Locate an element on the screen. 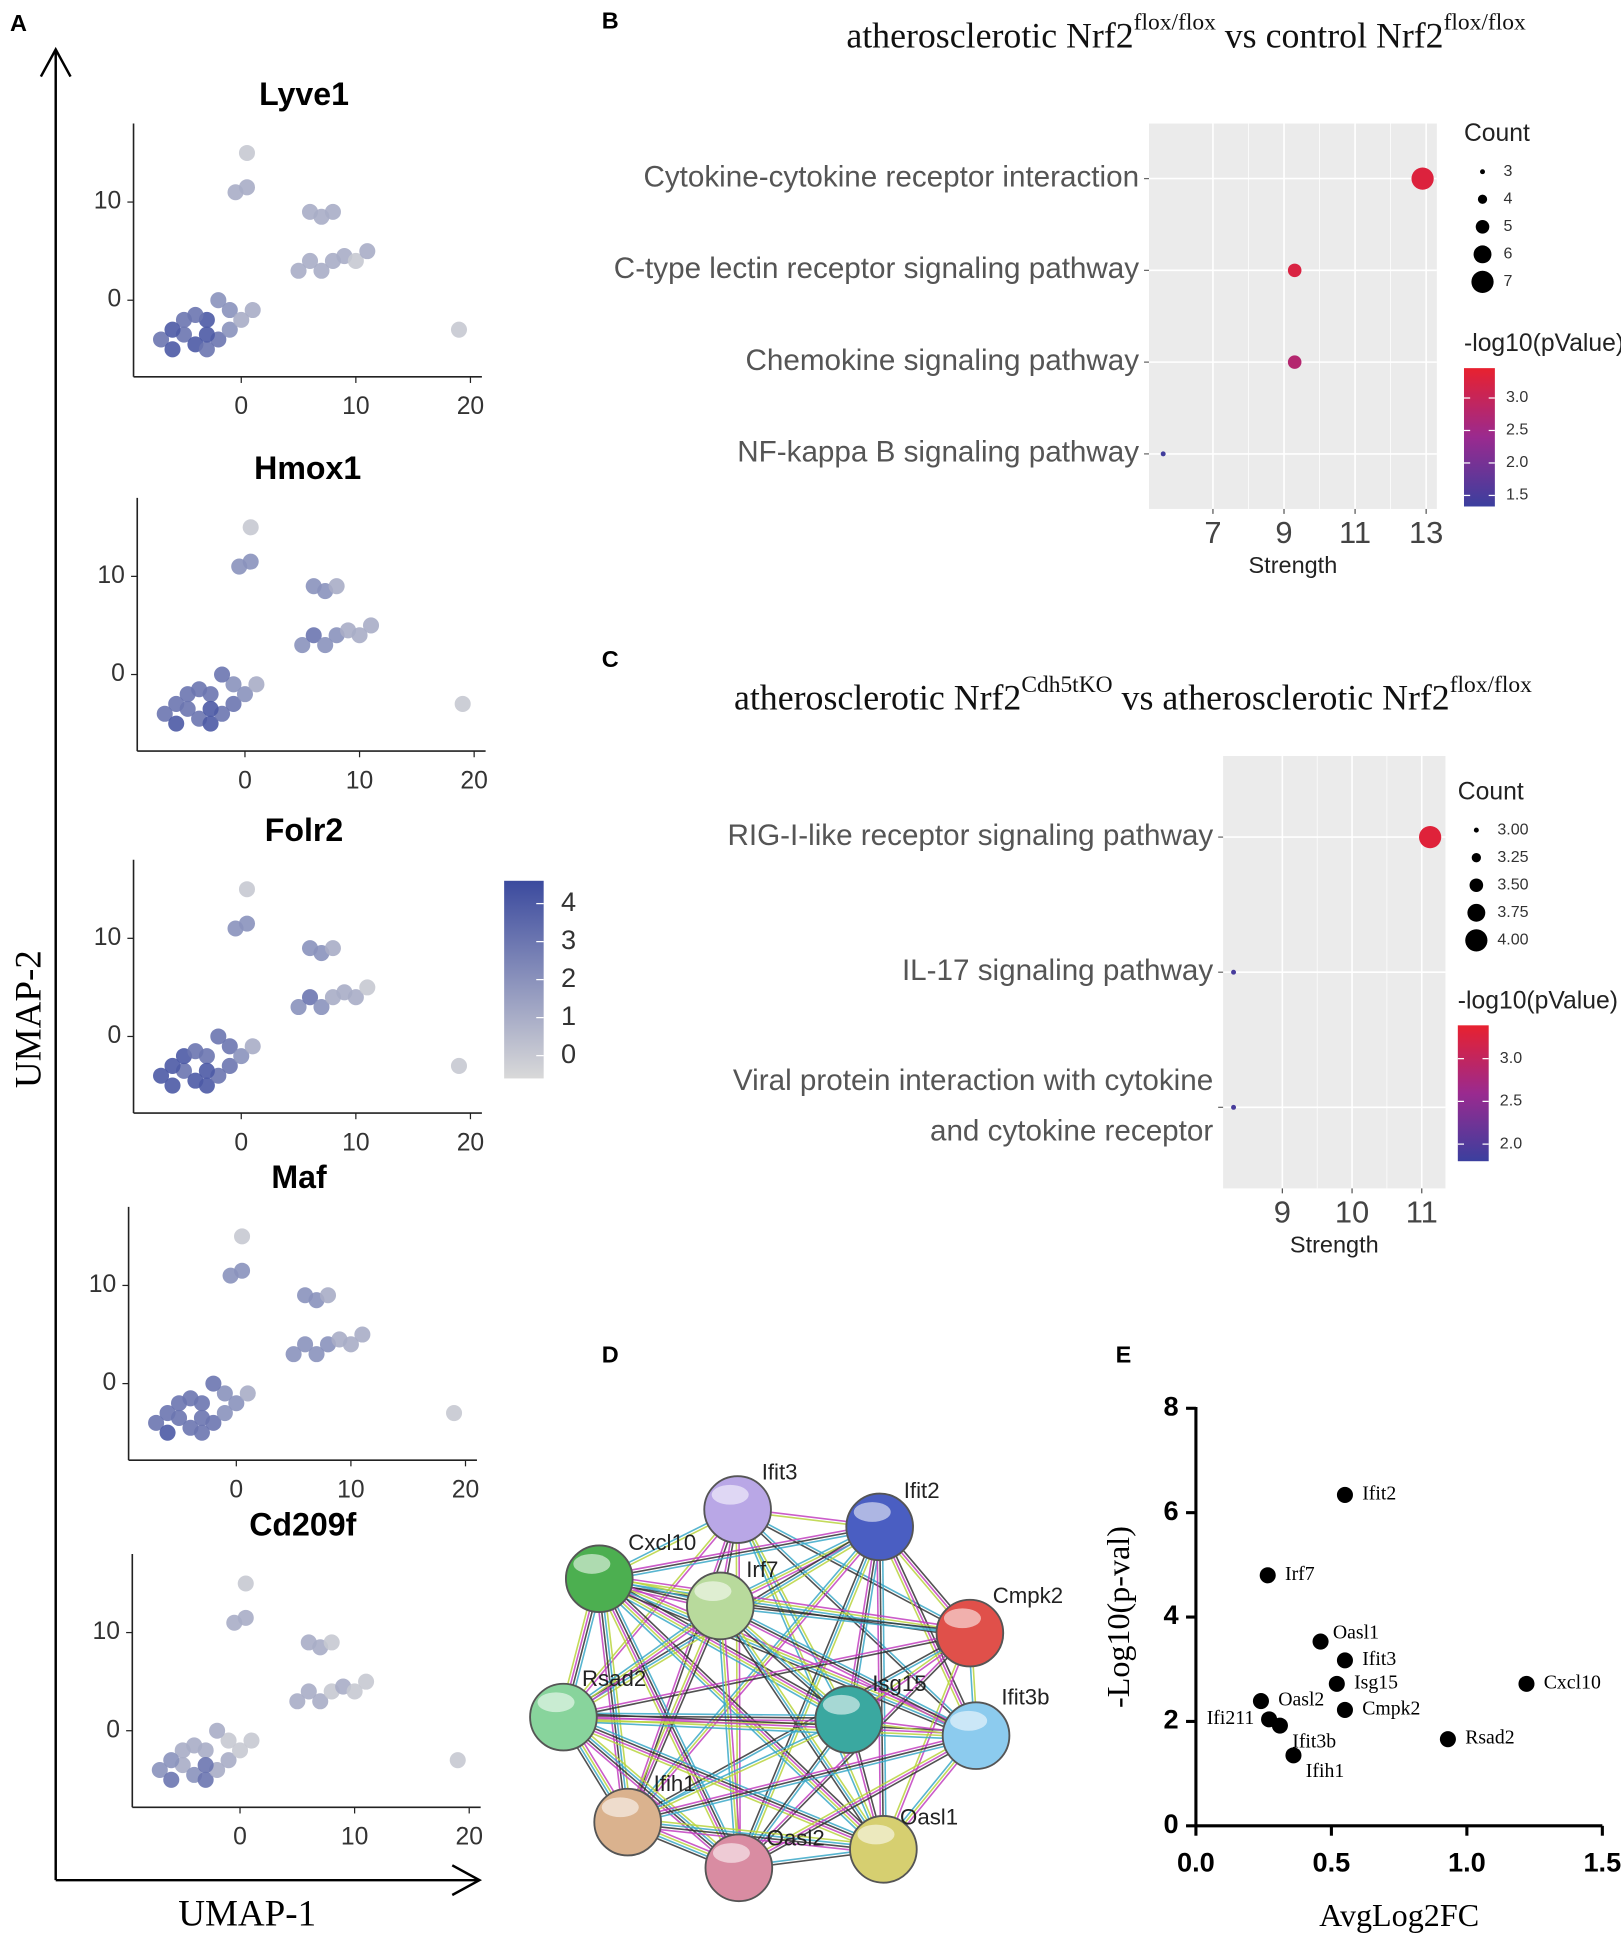  panel-letter: A is located at coordinates (18, 23).